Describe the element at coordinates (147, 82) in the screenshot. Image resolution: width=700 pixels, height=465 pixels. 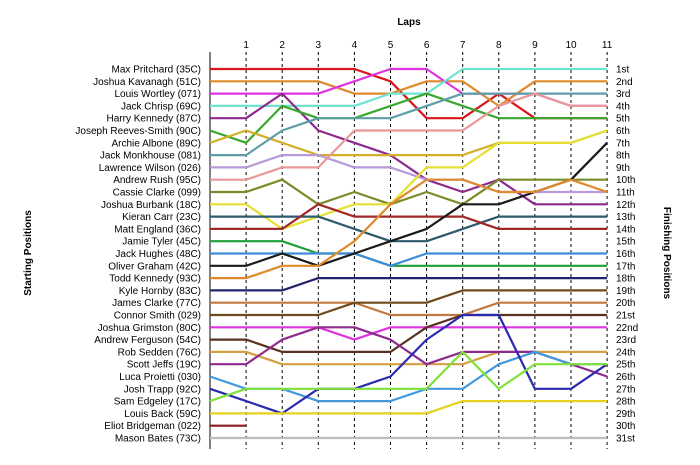
I see `driver-label: Joshua Kavanagh (51C)` at that location.